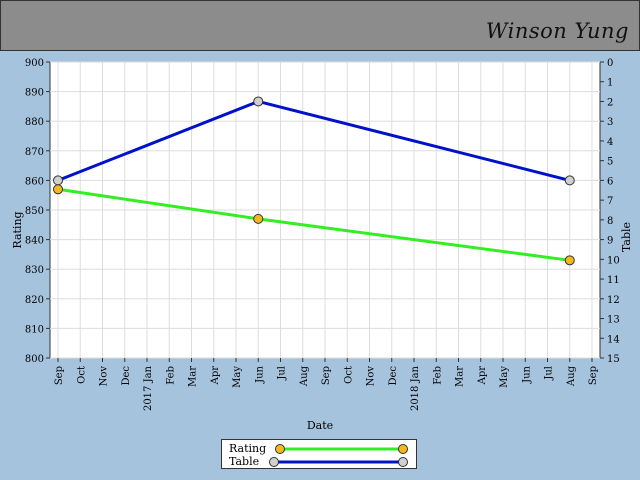 This screenshot has height=480, width=640. I want to click on y-right-tick-label: 9, so click(610, 241).